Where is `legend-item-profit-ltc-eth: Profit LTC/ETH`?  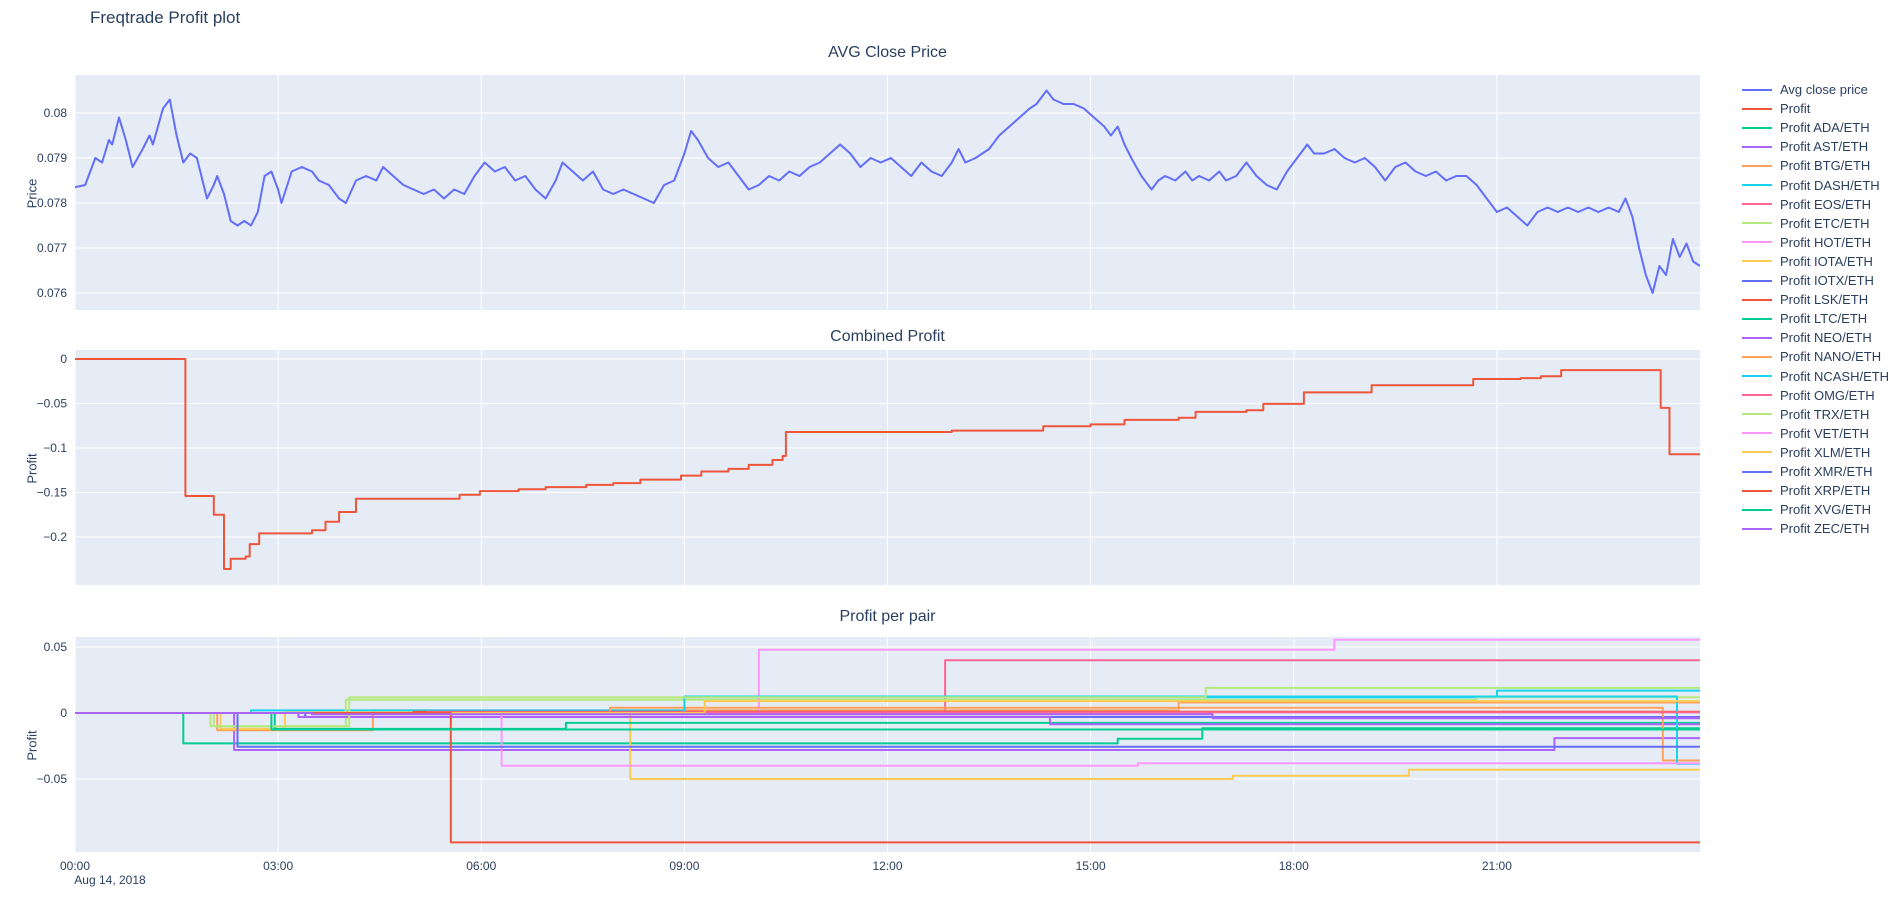
legend-item-profit-ltc-eth: Profit LTC/ETH is located at coordinates (1804, 318).